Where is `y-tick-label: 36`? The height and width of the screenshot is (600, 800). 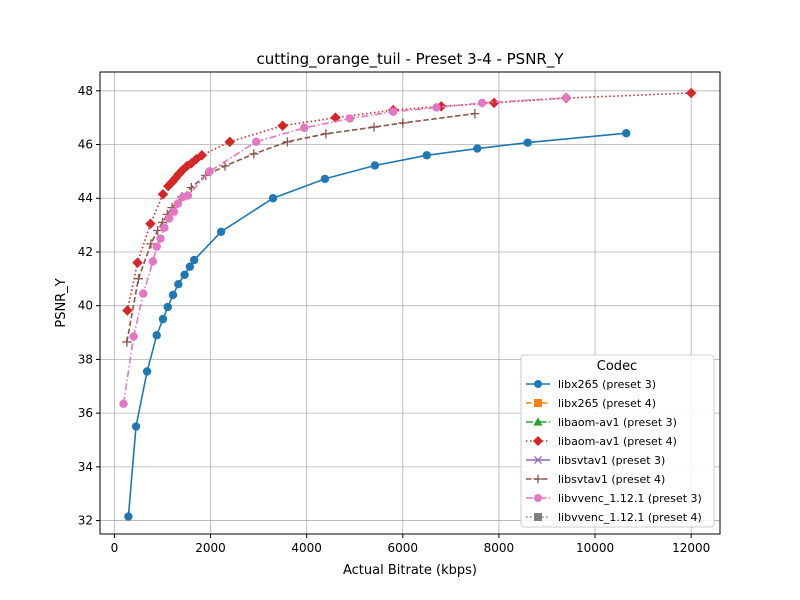
y-tick-label: 36 is located at coordinates (85, 413).